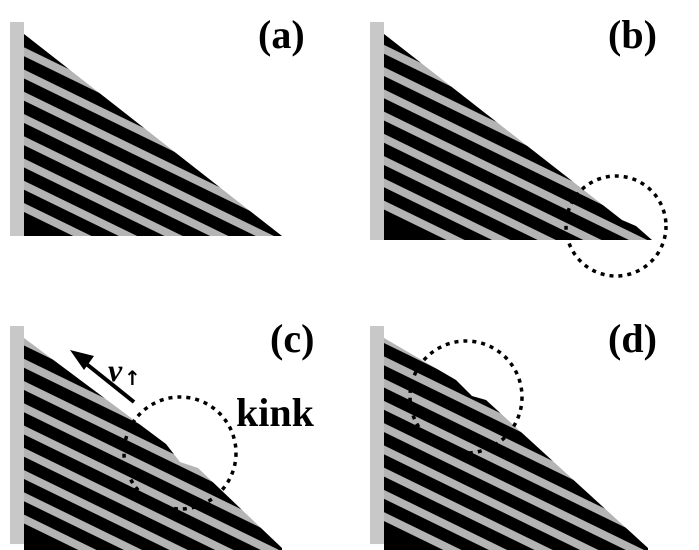 This screenshot has height=550, width=699. Describe the element at coordinates (377, 435) in the screenshot. I see `panel-d-wall` at that location.